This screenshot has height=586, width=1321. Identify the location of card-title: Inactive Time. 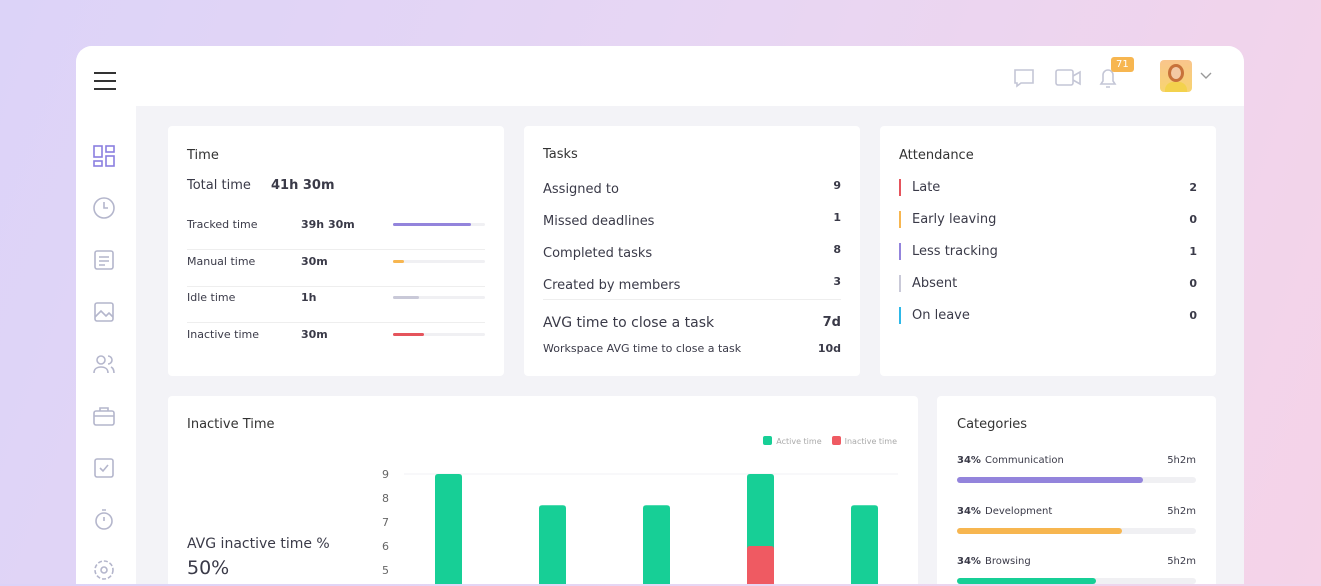
(231, 424).